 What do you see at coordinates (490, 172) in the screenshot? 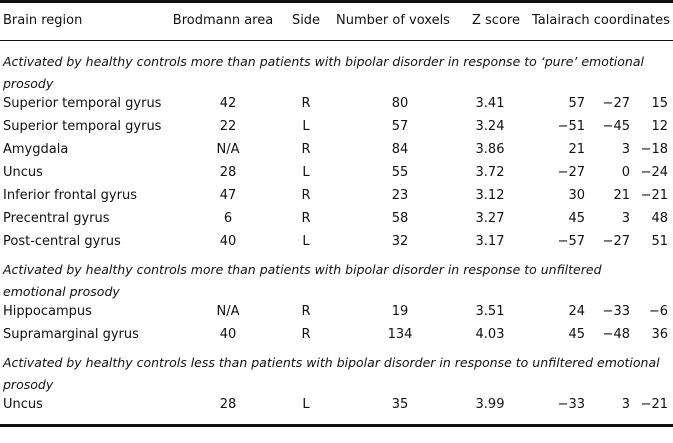
I see `z-score: 3.72` at bounding box center [490, 172].